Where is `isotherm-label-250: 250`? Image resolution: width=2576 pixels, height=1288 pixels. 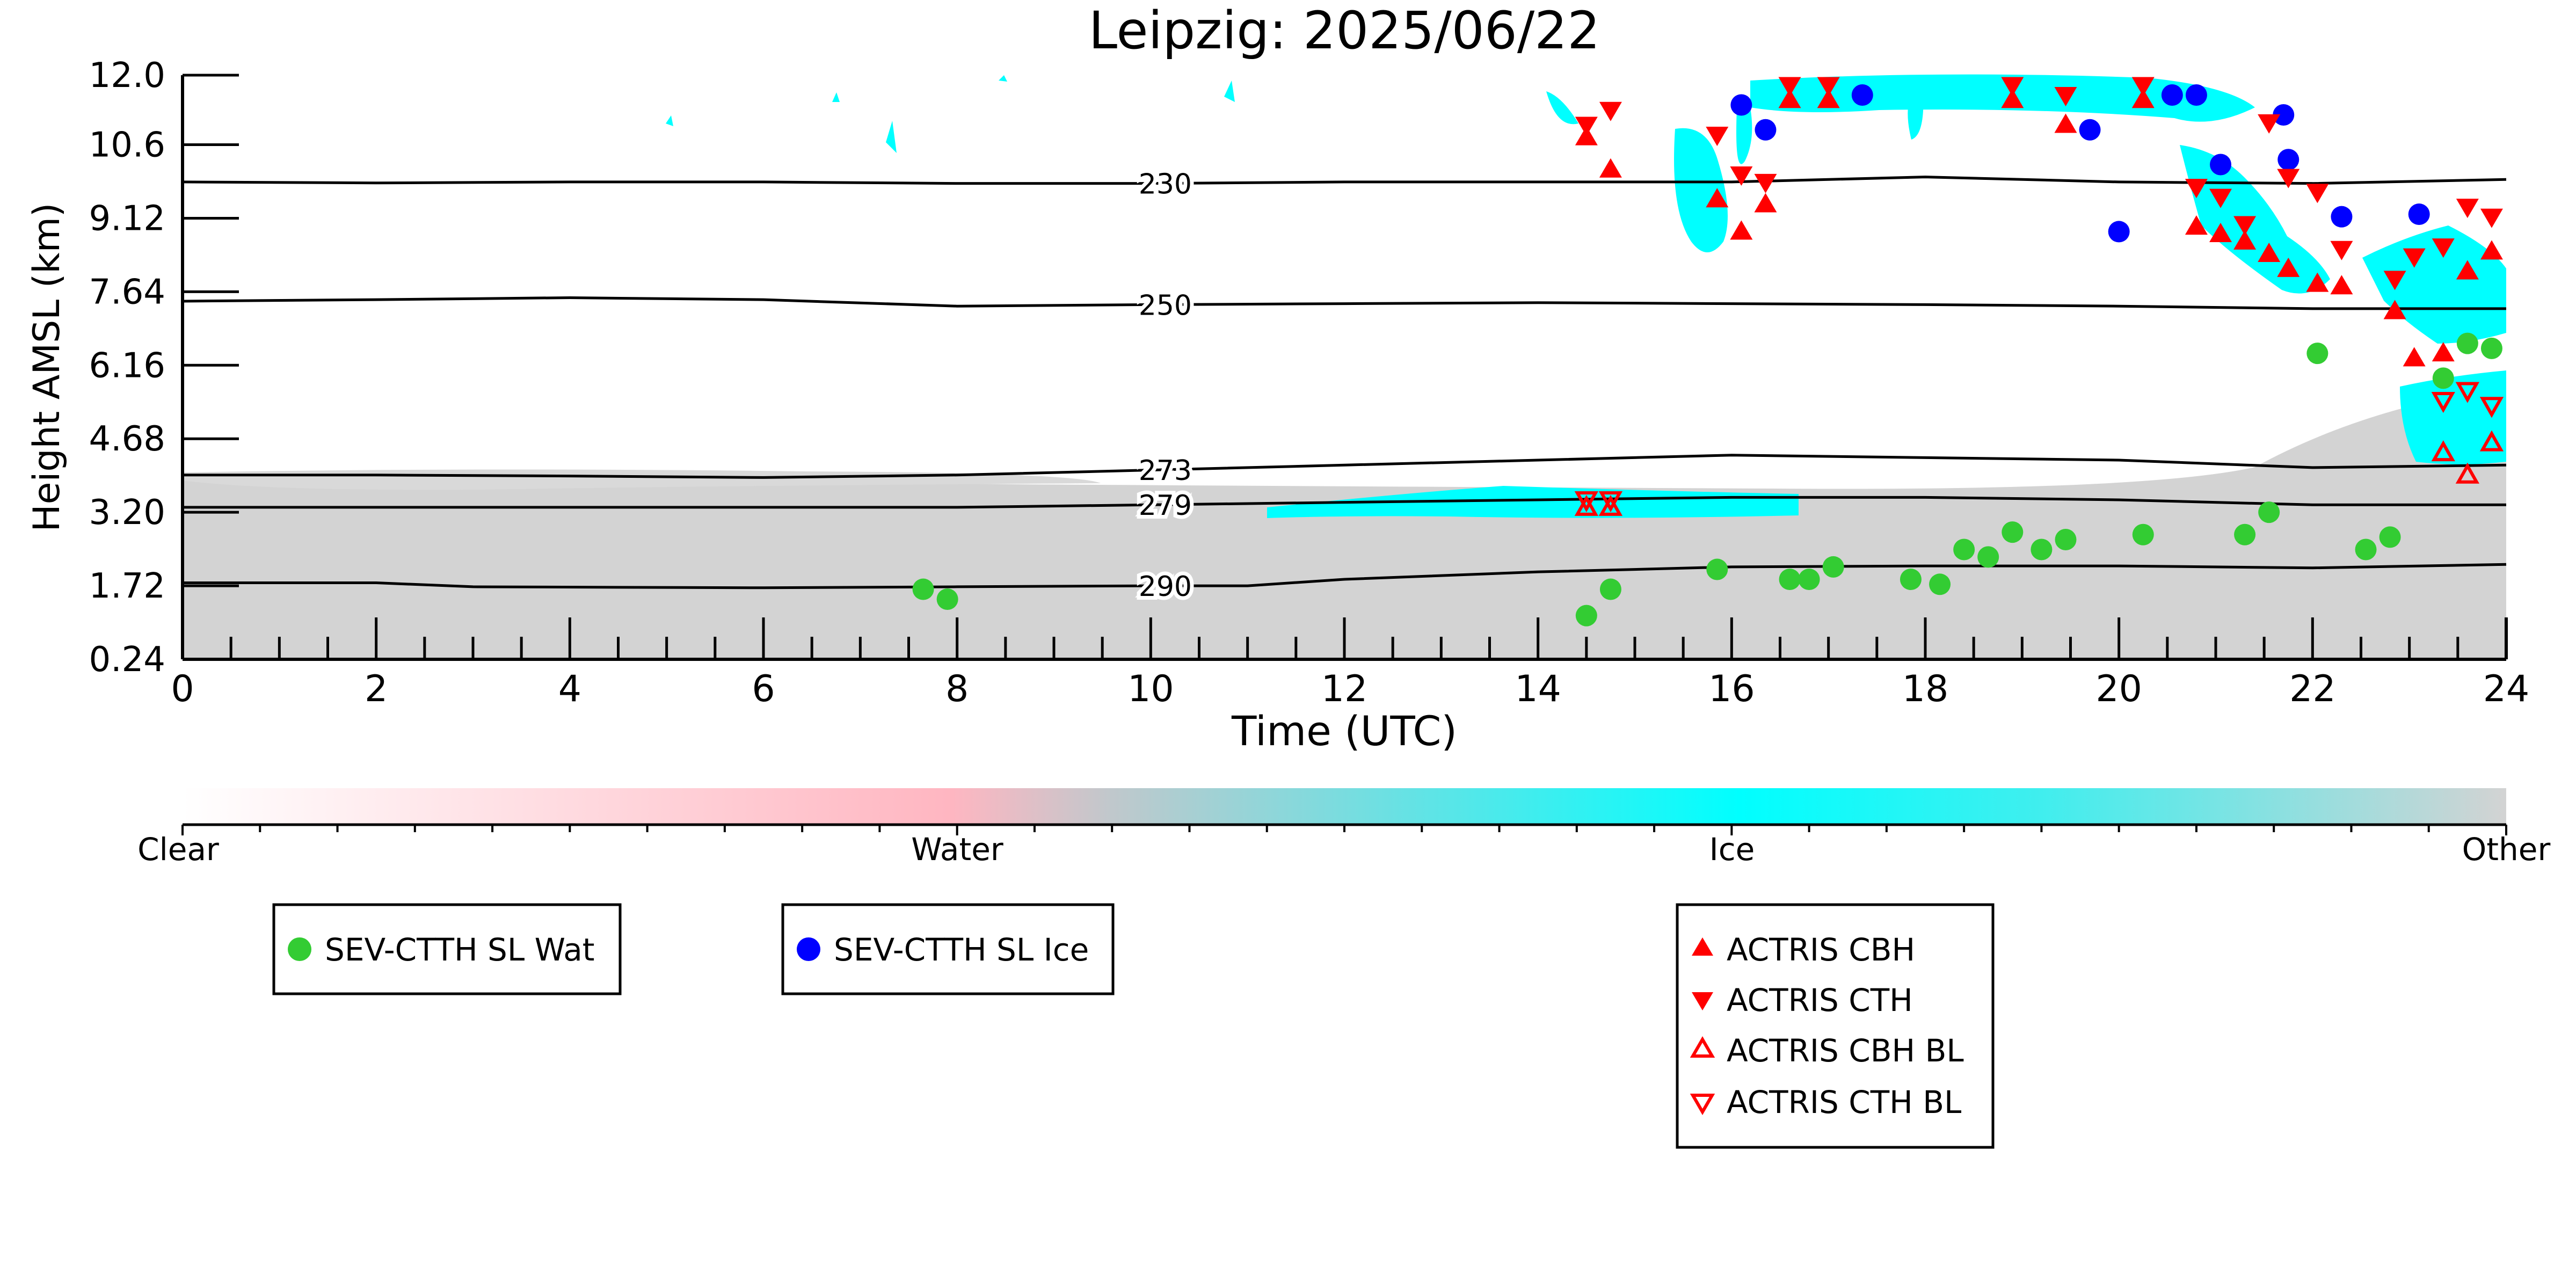
isotherm-label-250: 250 is located at coordinates (1165, 305).